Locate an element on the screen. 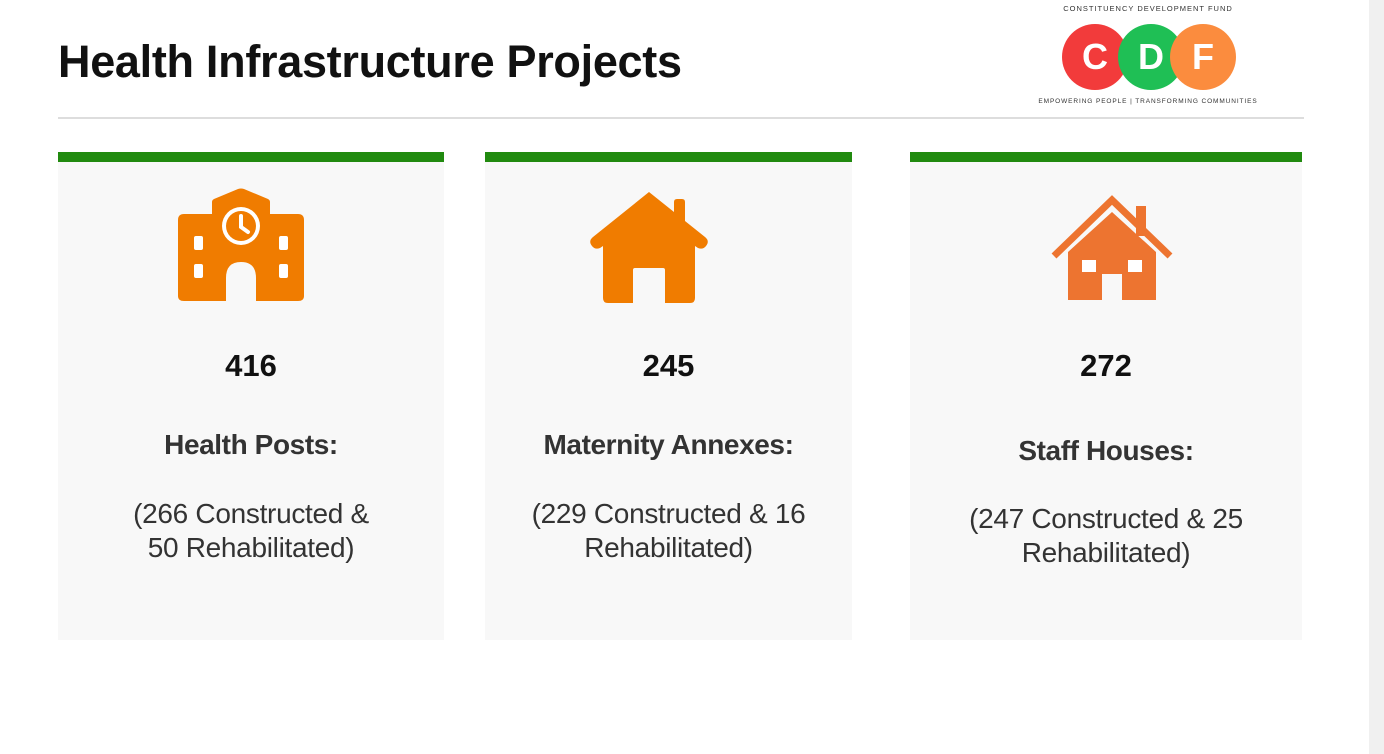 The width and height of the screenshot is (1384, 754). house-icon is located at coordinates (649, 247).